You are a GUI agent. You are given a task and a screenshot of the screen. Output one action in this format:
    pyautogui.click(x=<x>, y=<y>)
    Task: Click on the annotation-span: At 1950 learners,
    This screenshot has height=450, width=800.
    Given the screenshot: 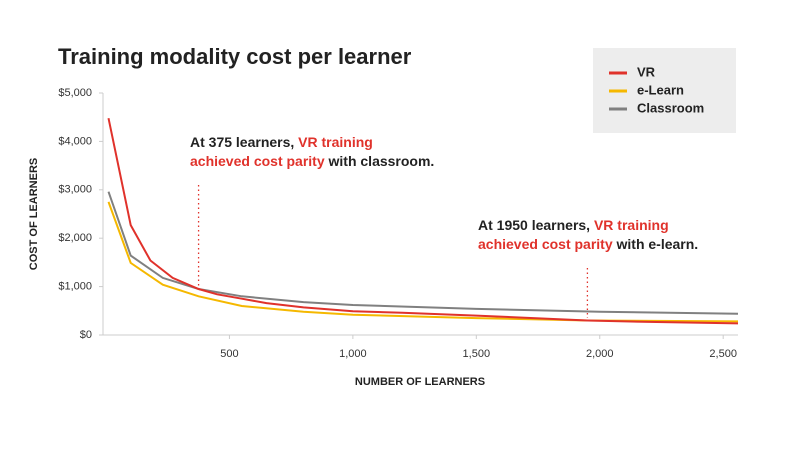 What is the action you would take?
    pyautogui.click(x=536, y=225)
    